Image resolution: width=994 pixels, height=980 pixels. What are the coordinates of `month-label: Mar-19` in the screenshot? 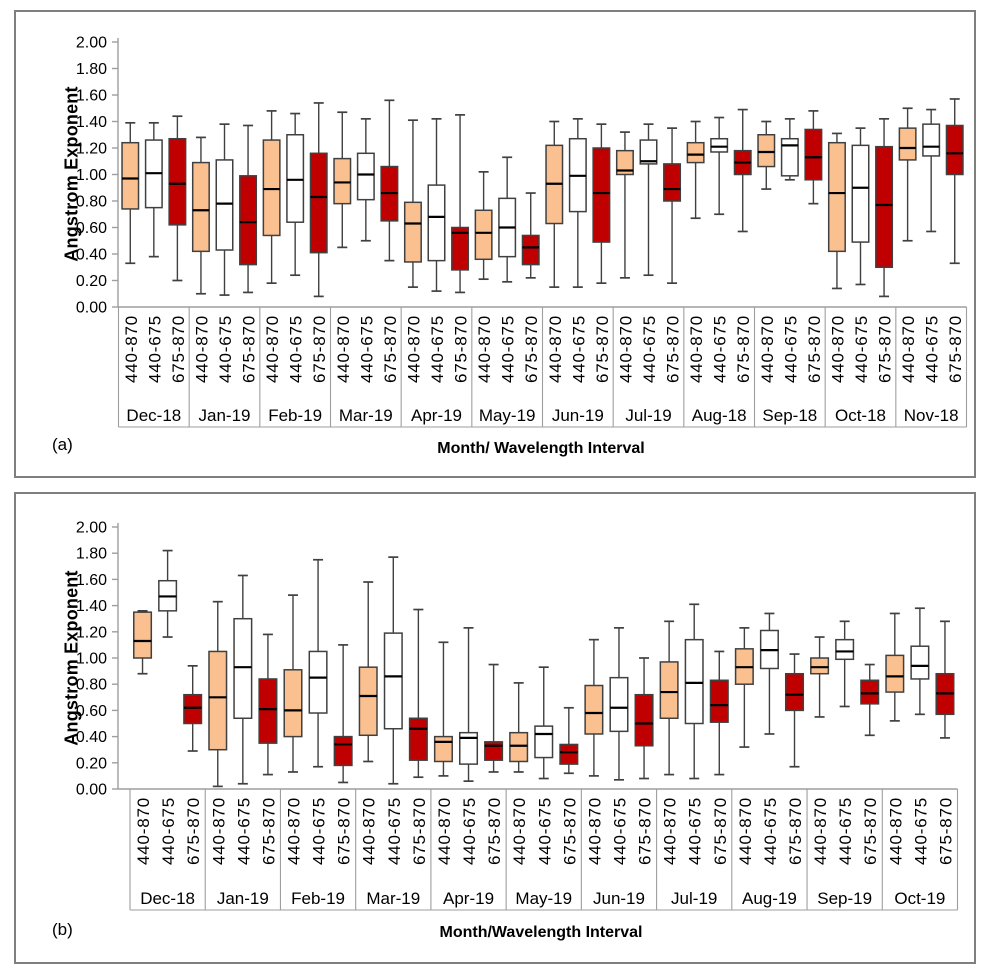 It's located at (366, 415).